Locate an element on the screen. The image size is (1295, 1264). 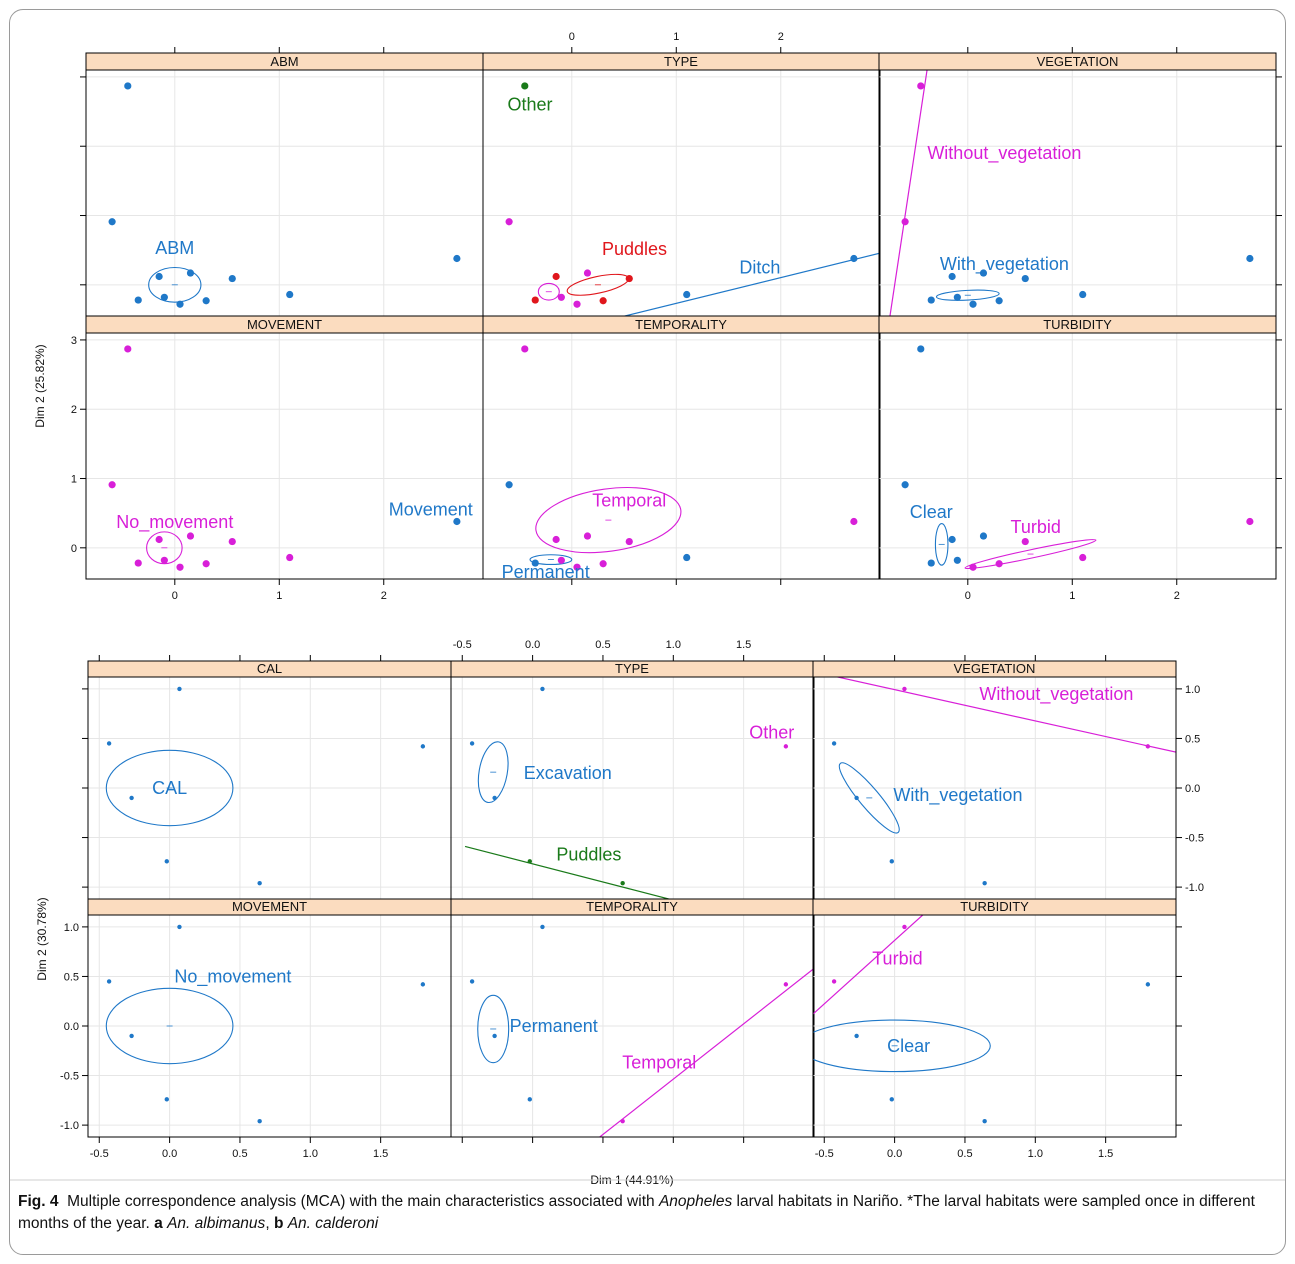
y-tick-label: 1.0 is located at coordinates (71, 928).